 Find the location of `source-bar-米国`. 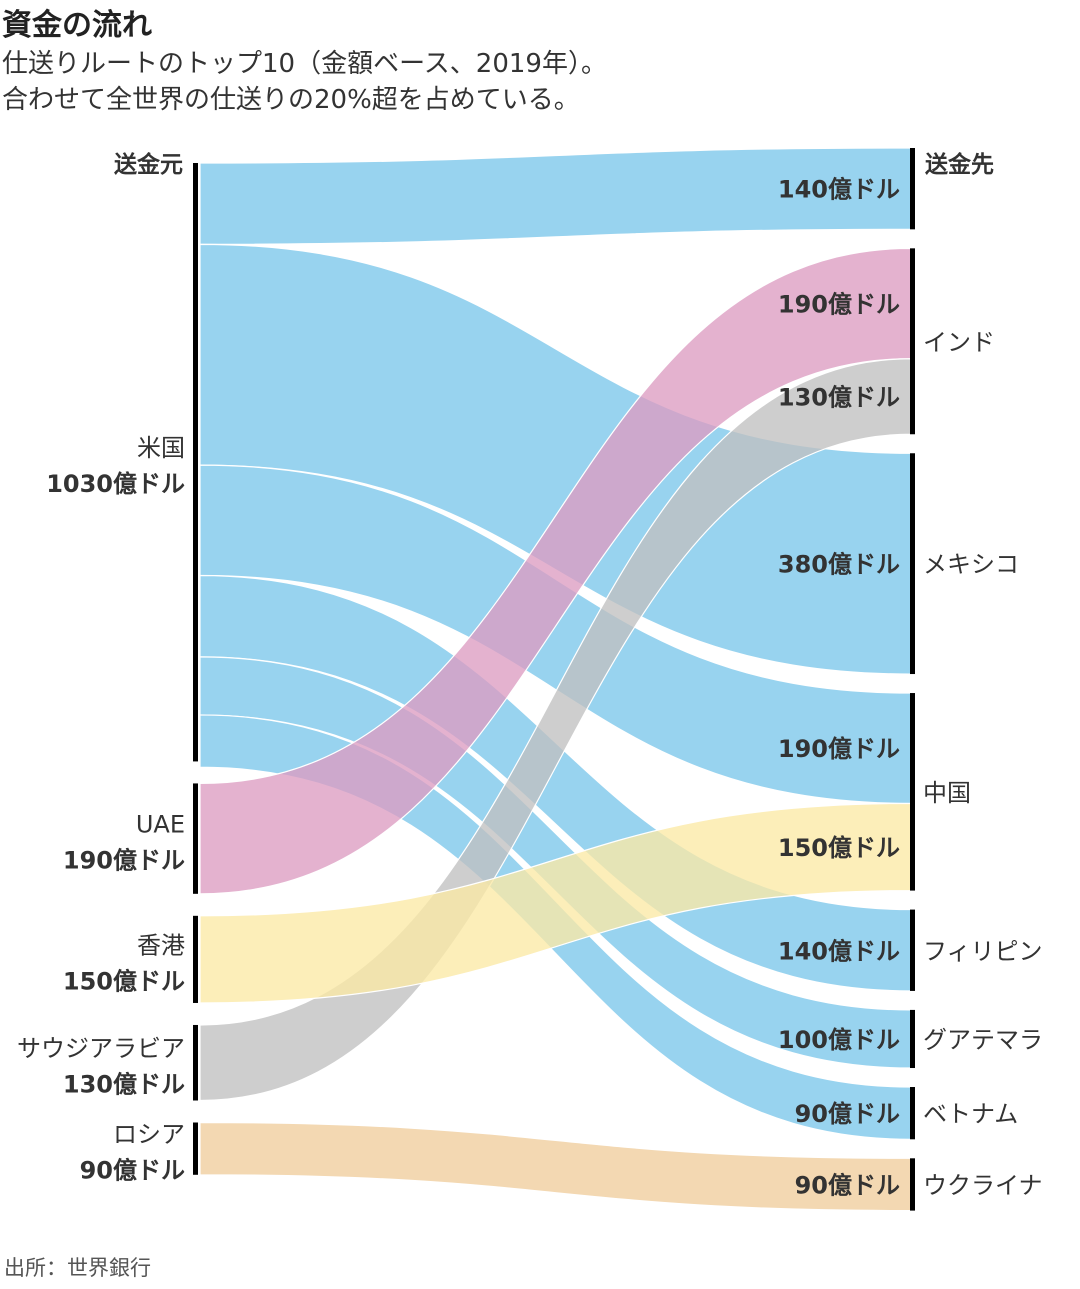

source-bar-米国 is located at coordinates (195, 462).